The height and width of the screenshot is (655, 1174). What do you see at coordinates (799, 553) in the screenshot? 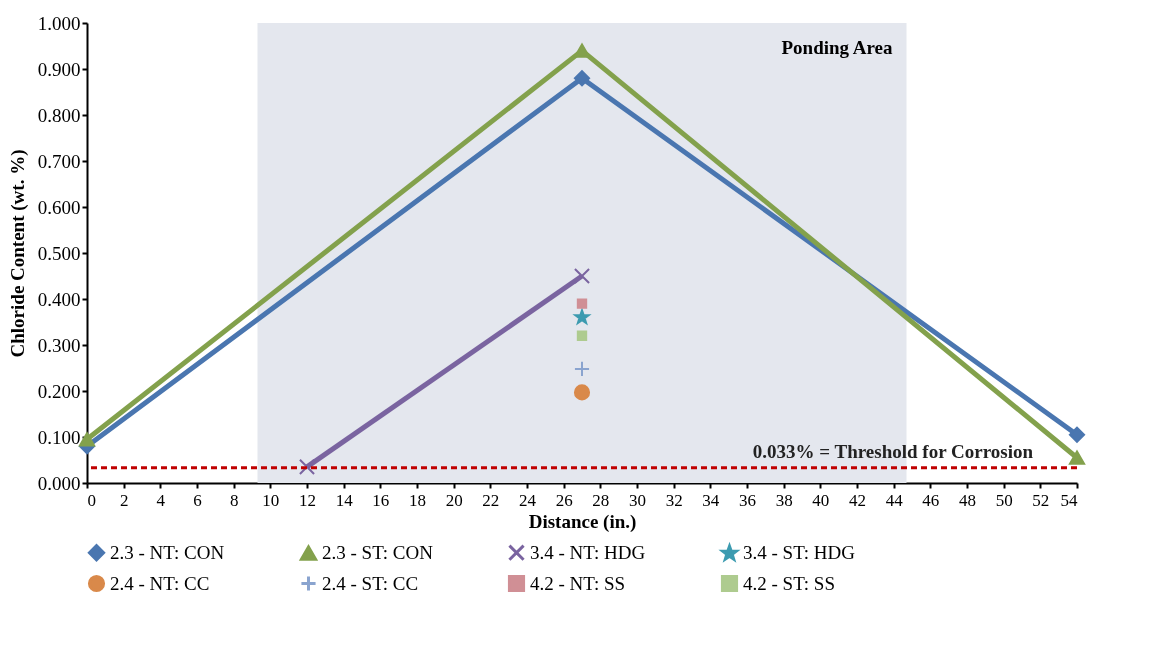
I see `legend-label: 3.4 - ST: HDG` at bounding box center [799, 553].